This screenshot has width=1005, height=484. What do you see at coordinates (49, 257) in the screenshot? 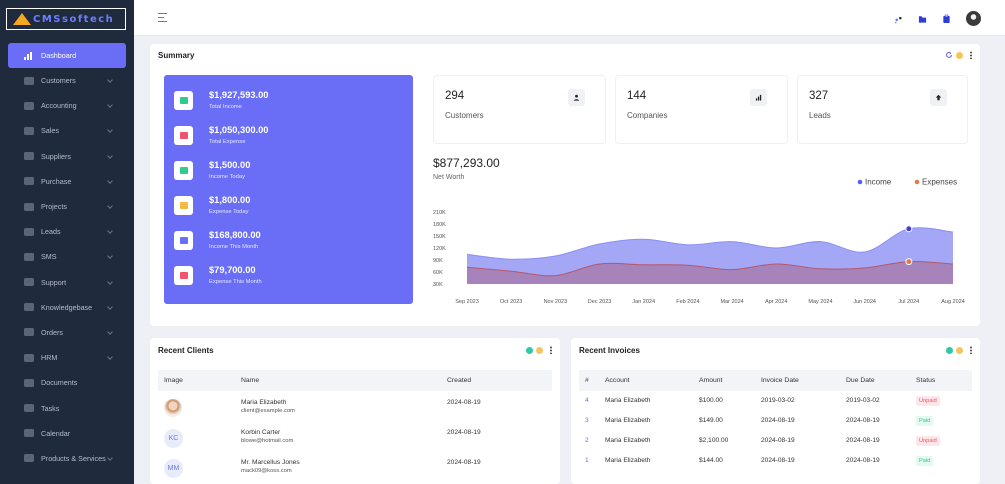
I see `sidebar-item-label: SMS` at bounding box center [49, 257].